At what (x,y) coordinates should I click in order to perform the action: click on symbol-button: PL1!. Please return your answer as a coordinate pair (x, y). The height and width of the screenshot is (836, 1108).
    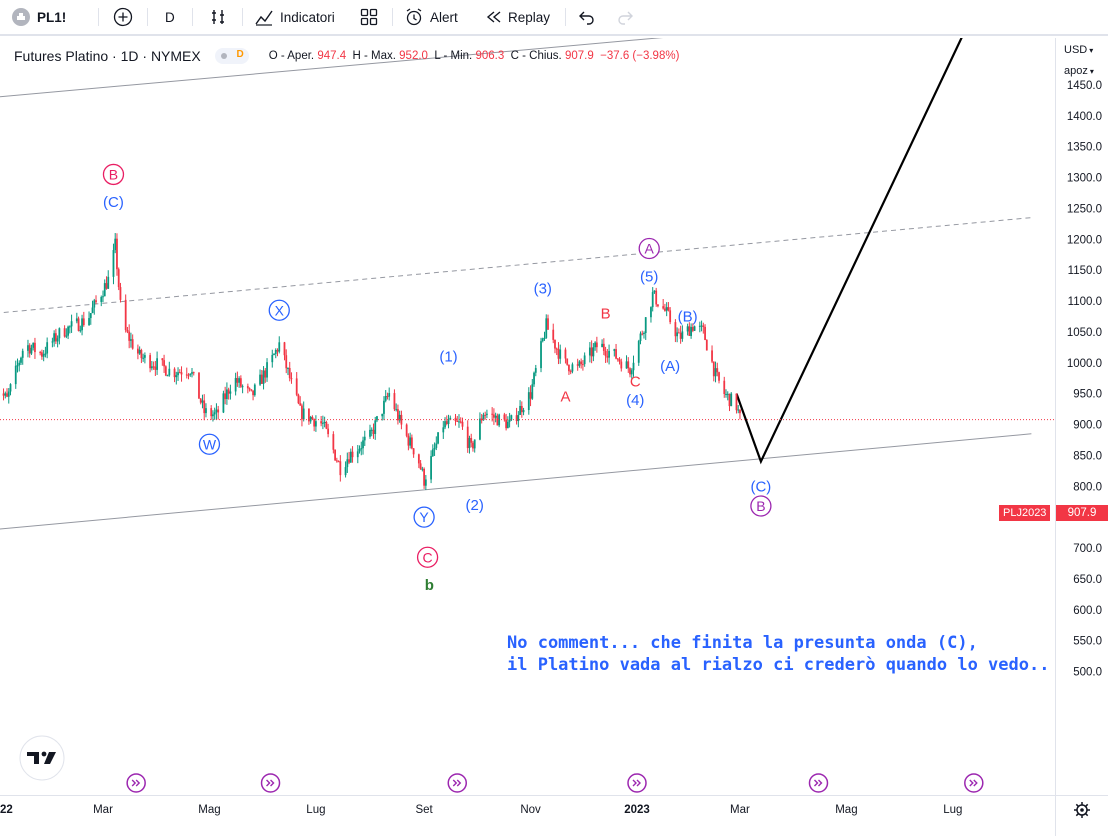
    Looking at the image, I should click on (39, 17).